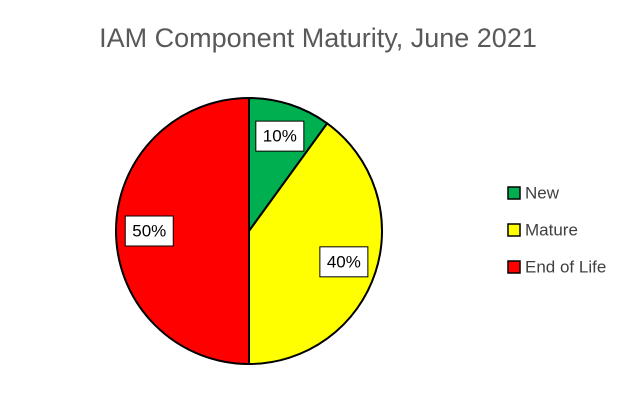  What do you see at coordinates (542, 192) in the screenshot?
I see `legend-label: New` at bounding box center [542, 192].